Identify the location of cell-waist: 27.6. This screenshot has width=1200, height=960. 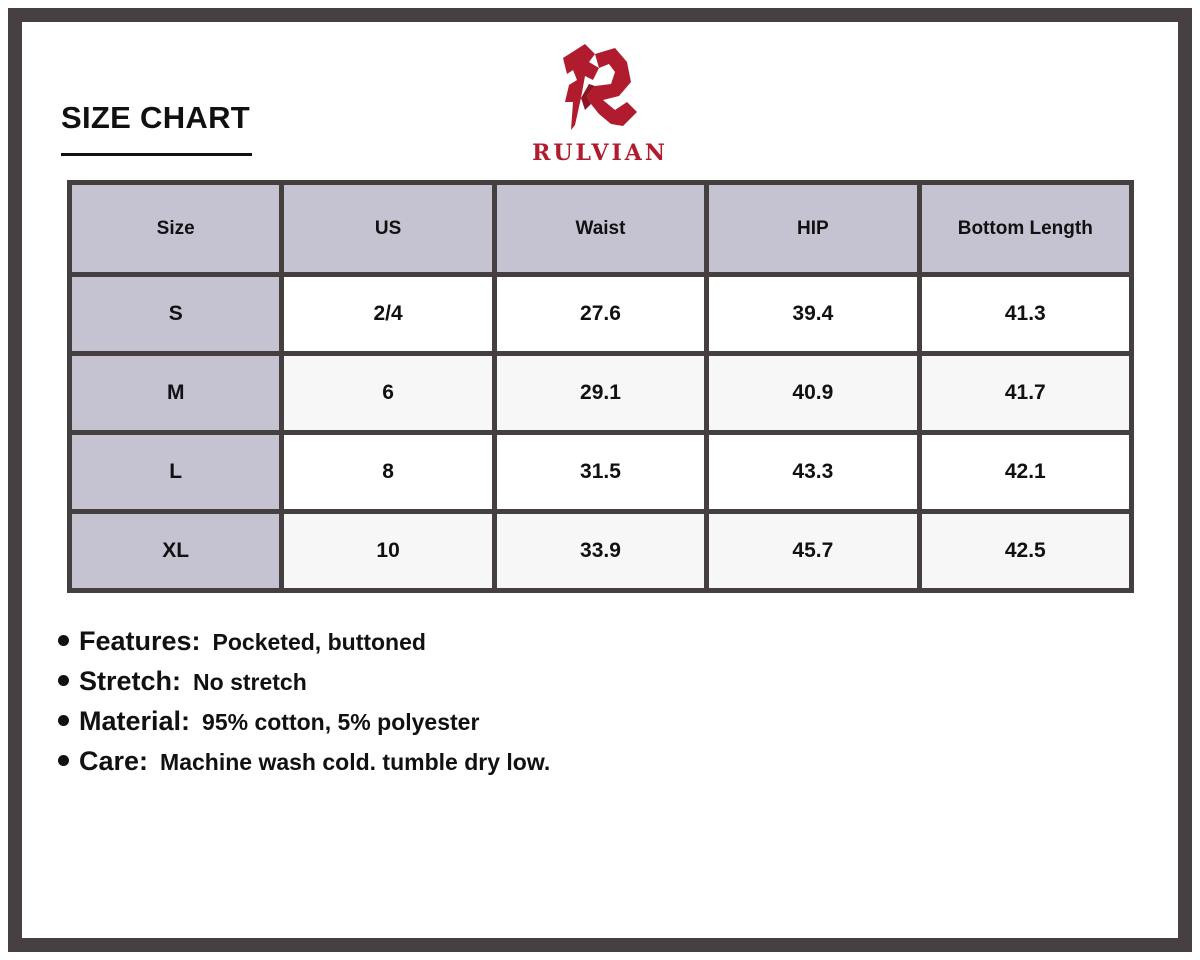
(600, 314).